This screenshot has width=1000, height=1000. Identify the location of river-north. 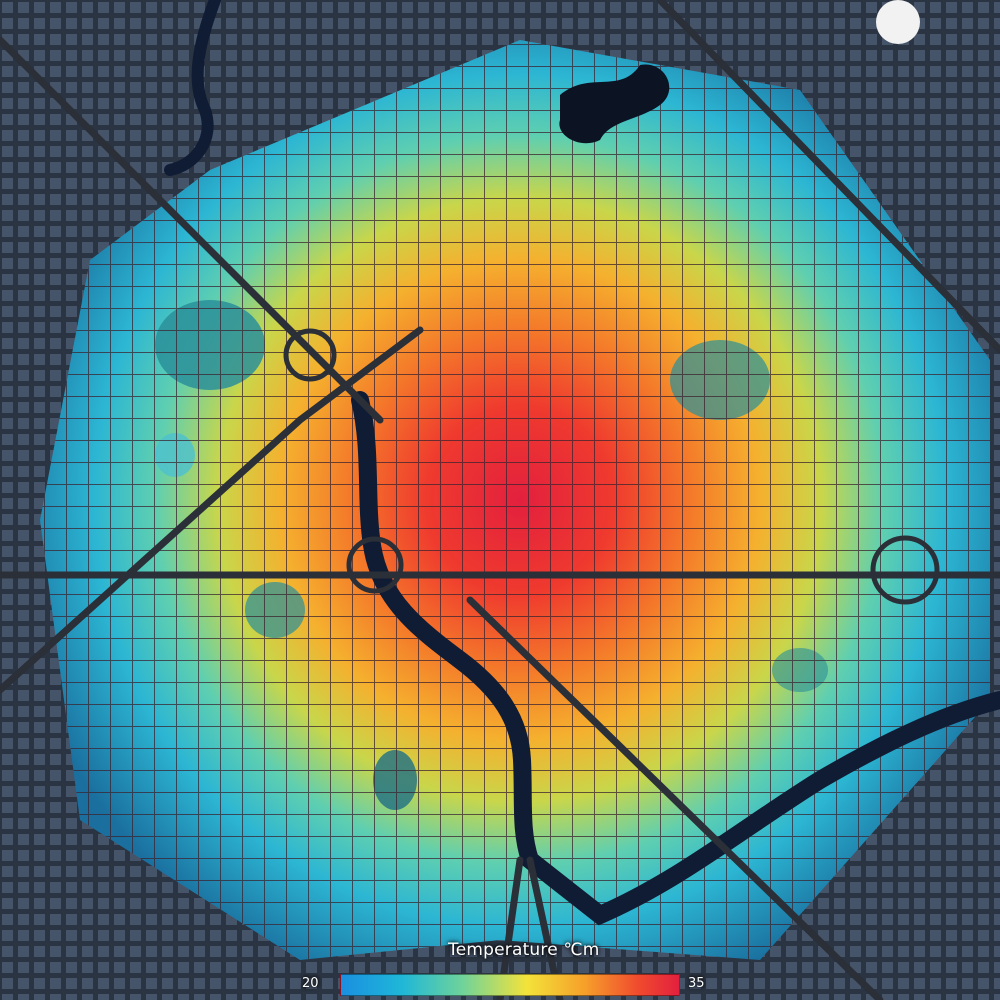
(192, 88).